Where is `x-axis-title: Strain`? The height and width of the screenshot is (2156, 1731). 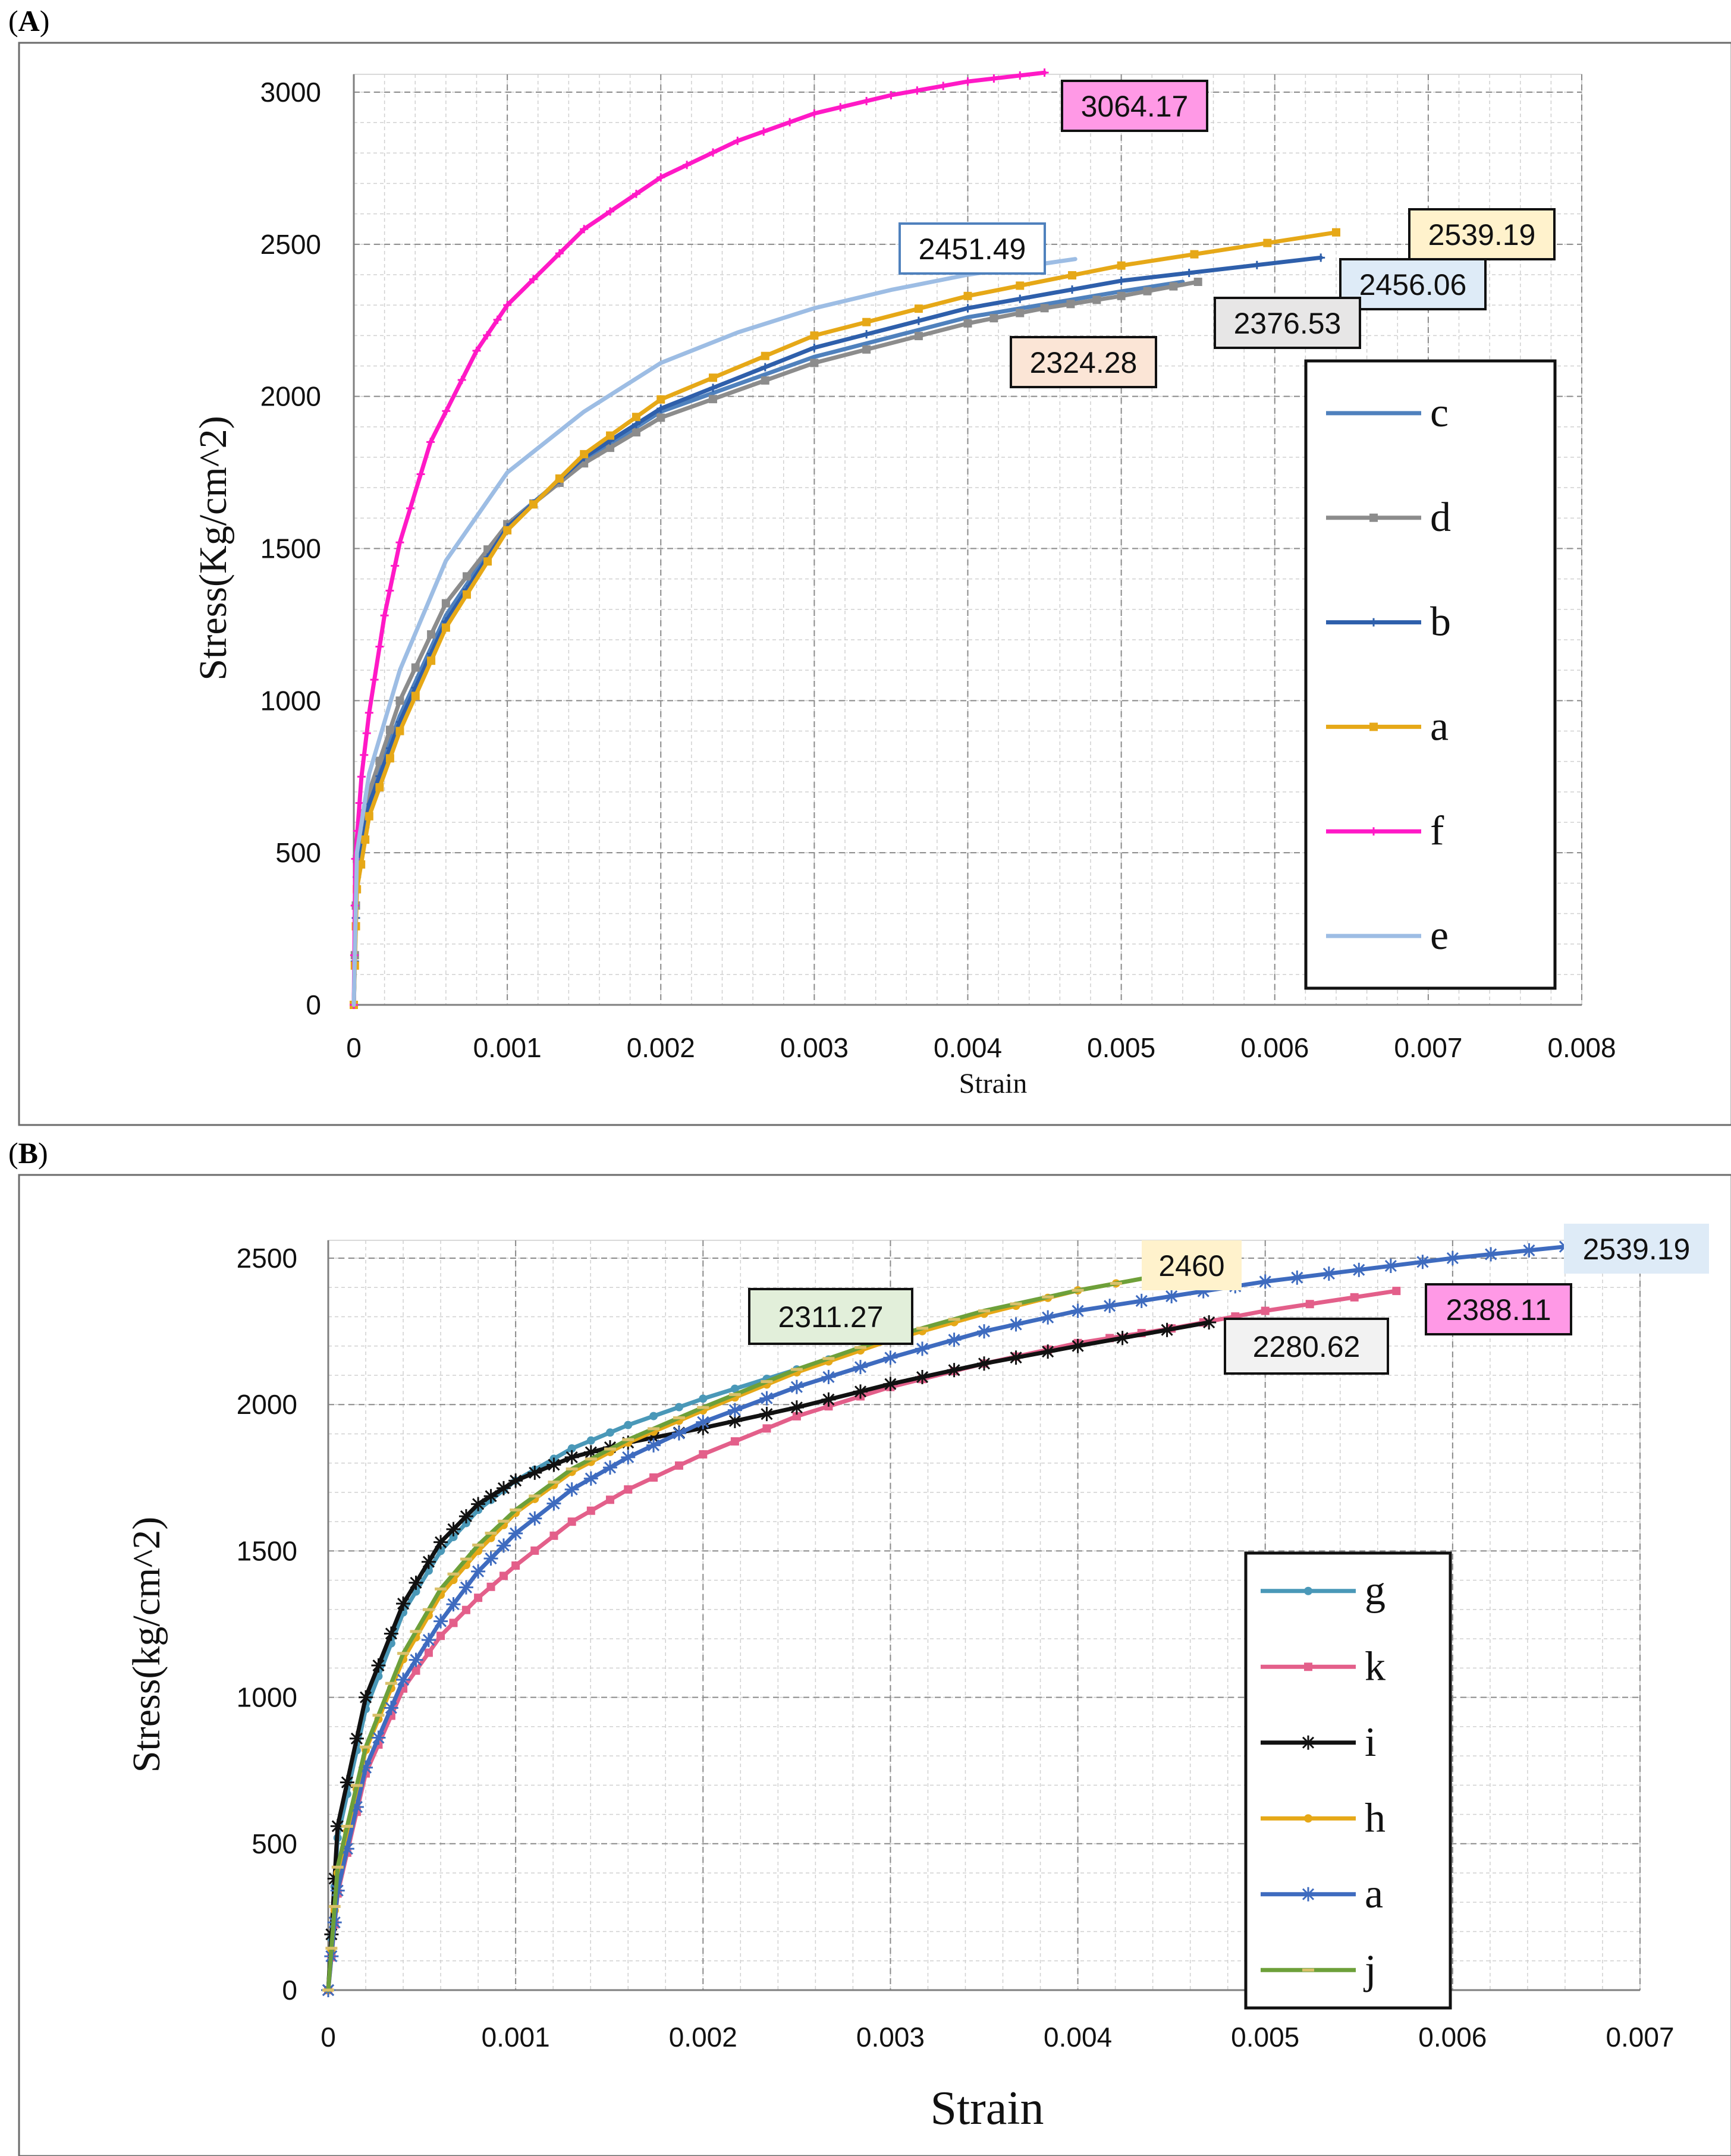
x-axis-title: Strain is located at coordinates (994, 1083).